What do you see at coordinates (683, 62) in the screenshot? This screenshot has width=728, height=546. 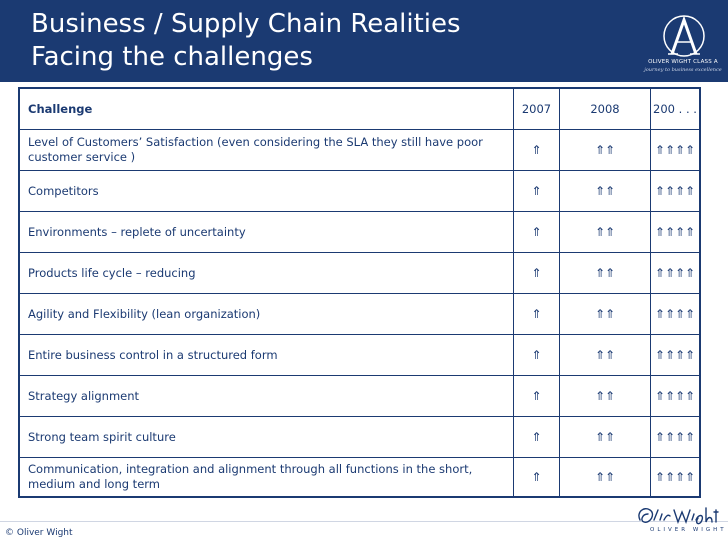 I see `logo-caption: OLIVER WIGHT CLASS A` at bounding box center [683, 62].